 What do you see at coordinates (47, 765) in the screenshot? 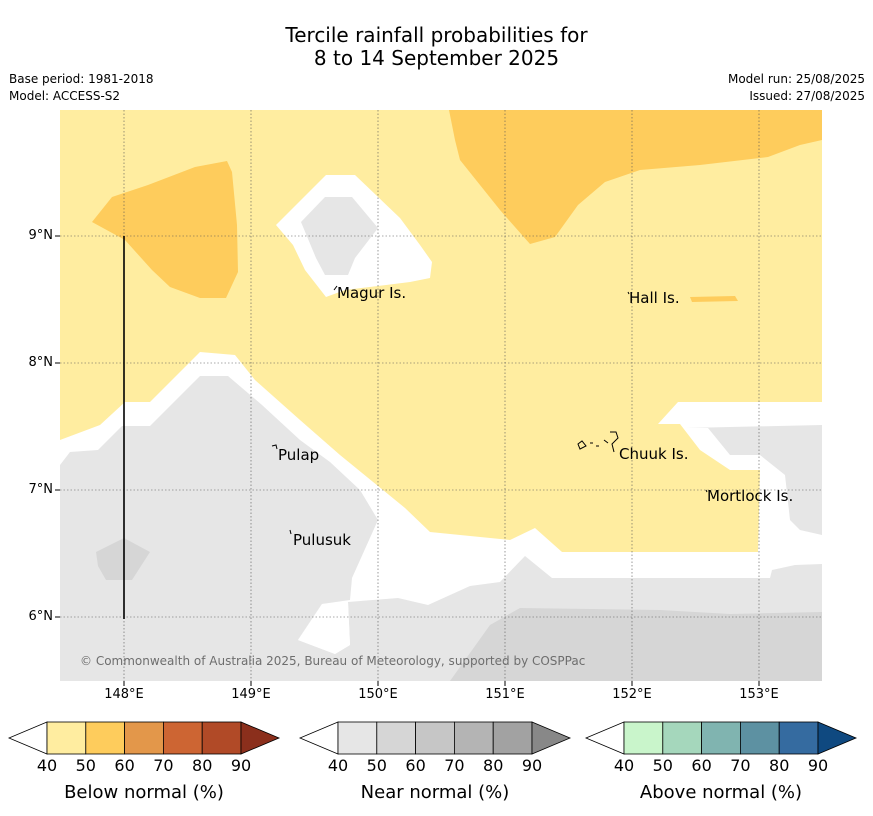
I see `below-normal-colorbar-tick-label: 40` at bounding box center [47, 765].